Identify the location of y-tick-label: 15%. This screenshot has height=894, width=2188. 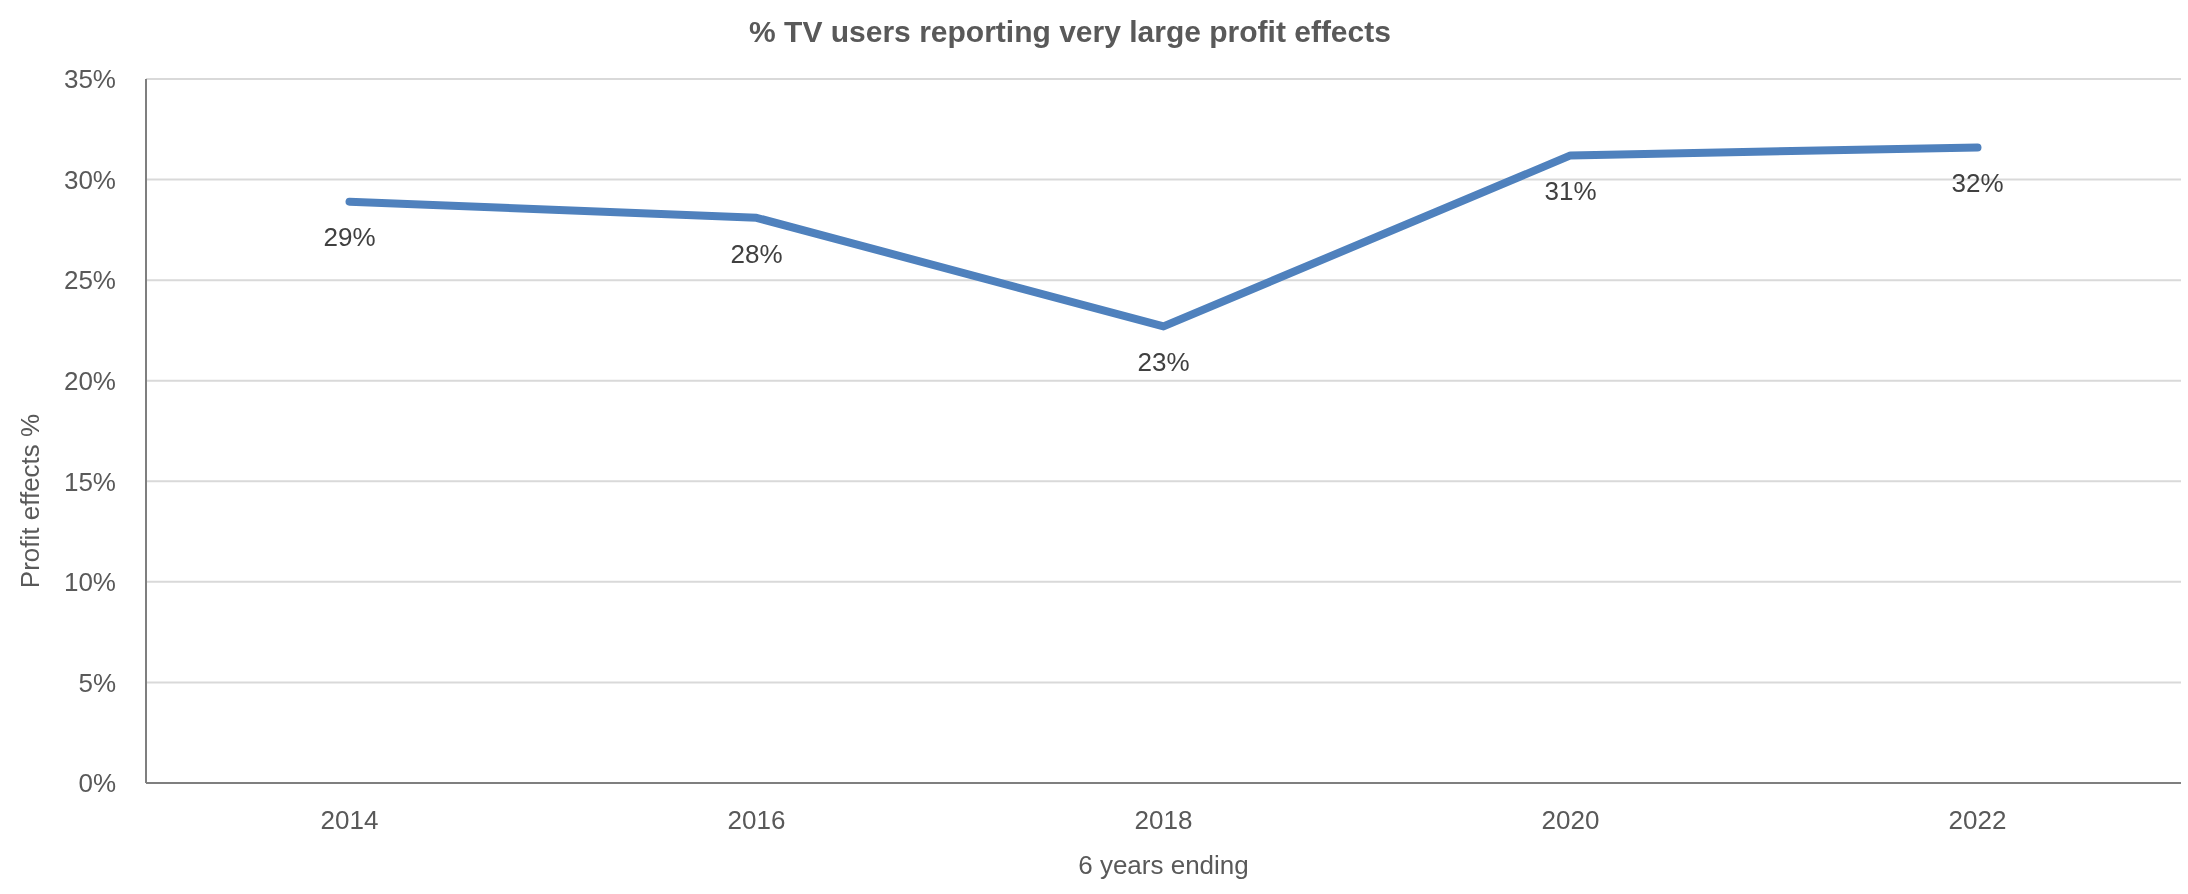
(89, 481).